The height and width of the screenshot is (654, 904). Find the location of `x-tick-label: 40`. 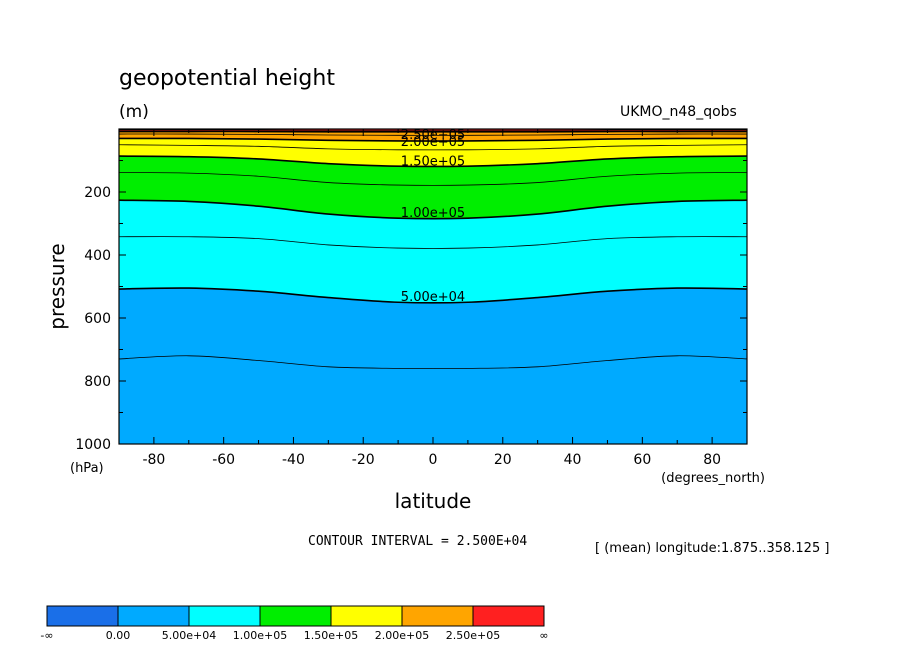

x-tick-label: 40 is located at coordinates (573, 460).